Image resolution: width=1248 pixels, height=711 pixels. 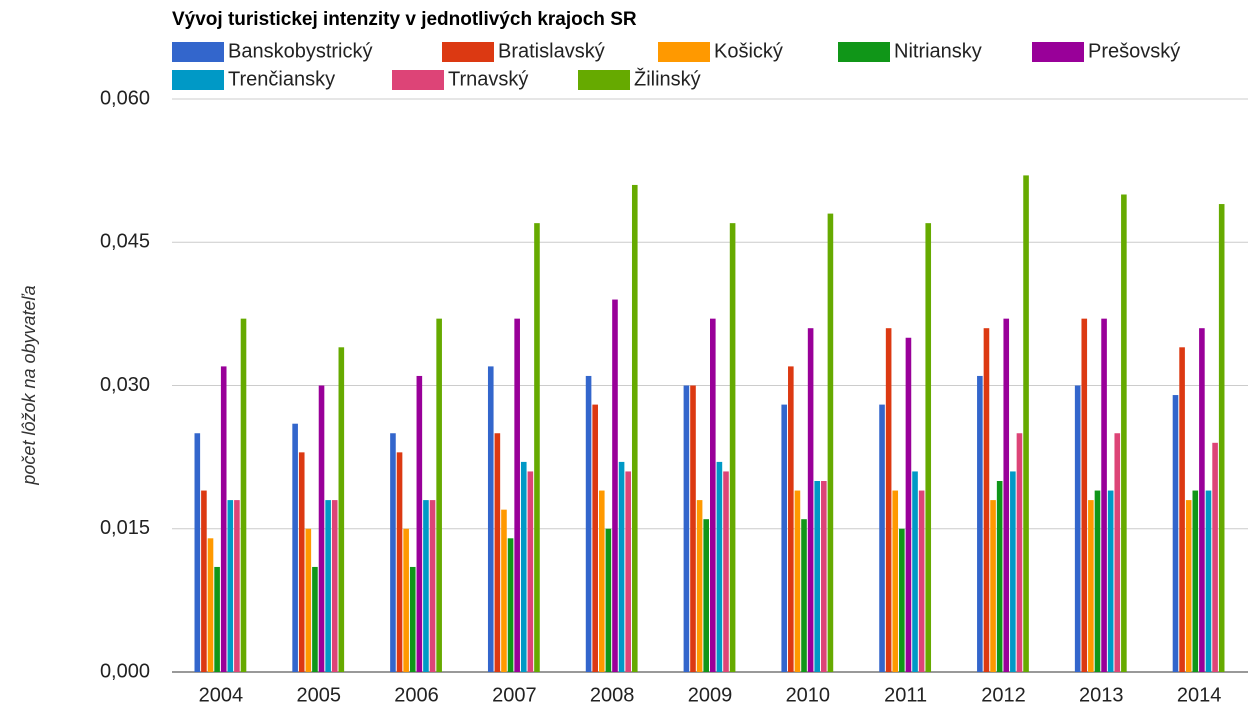 I want to click on y-tick-label: 0,015, so click(x=125, y=528).